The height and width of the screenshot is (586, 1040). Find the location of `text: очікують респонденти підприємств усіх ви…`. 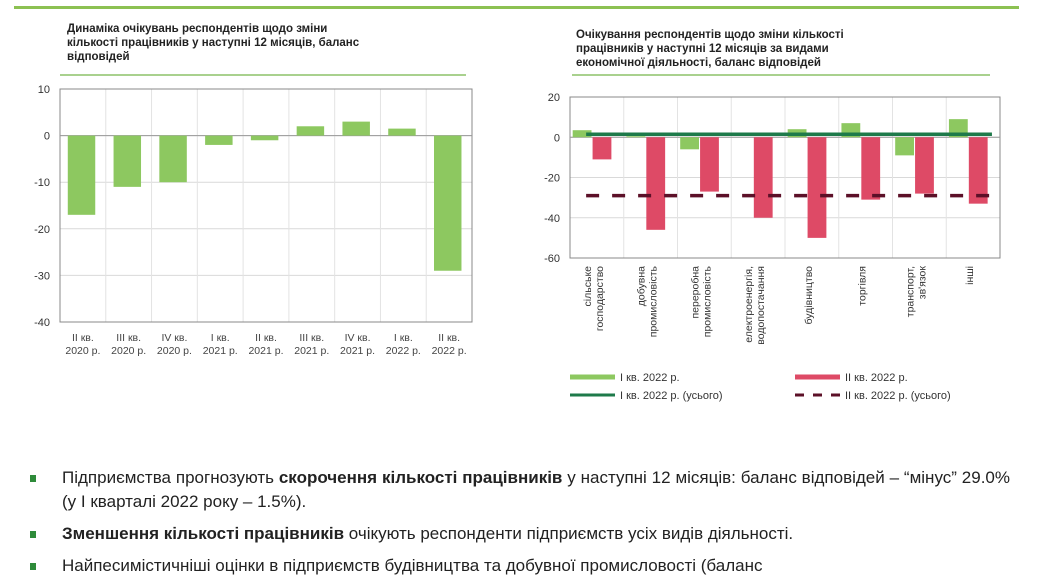

text: очікують респонденти підприємств усіх ви… is located at coordinates (569, 533).